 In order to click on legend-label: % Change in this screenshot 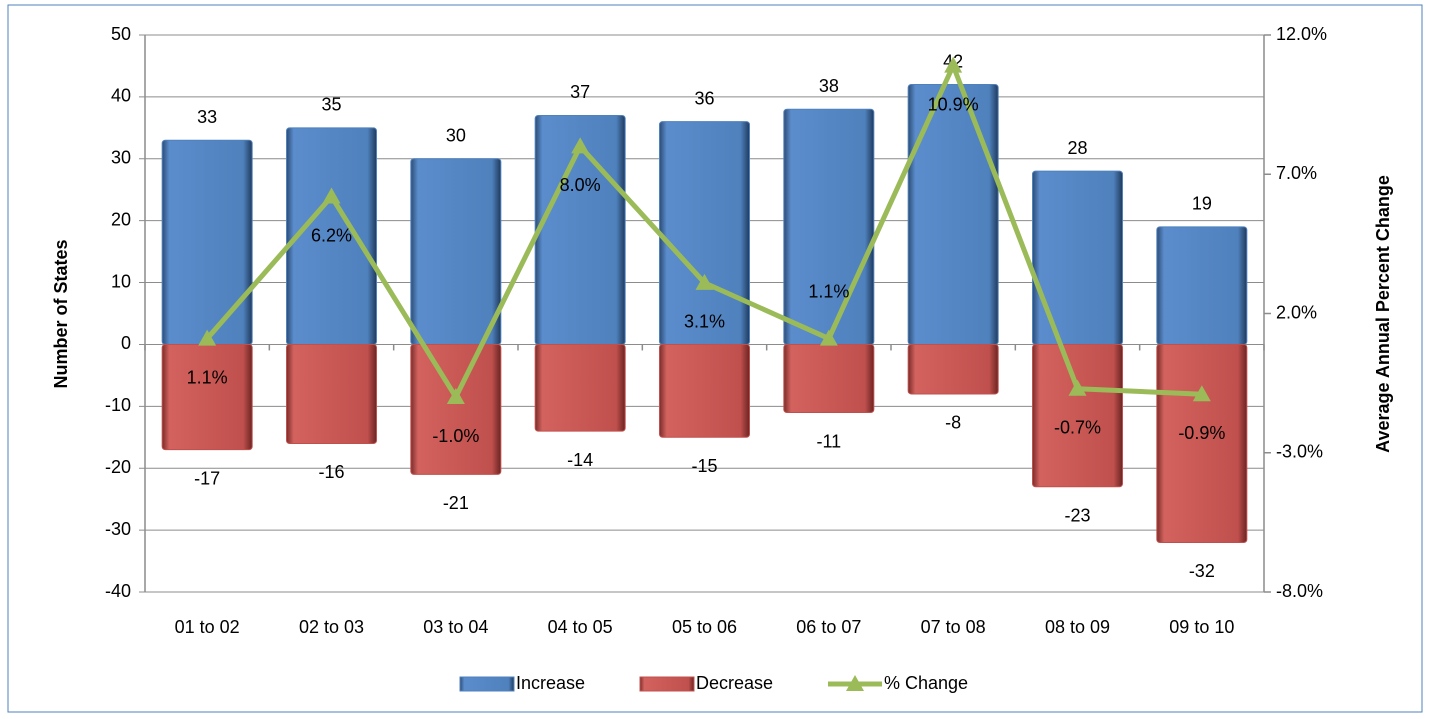, I will do `click(926, 683)`.